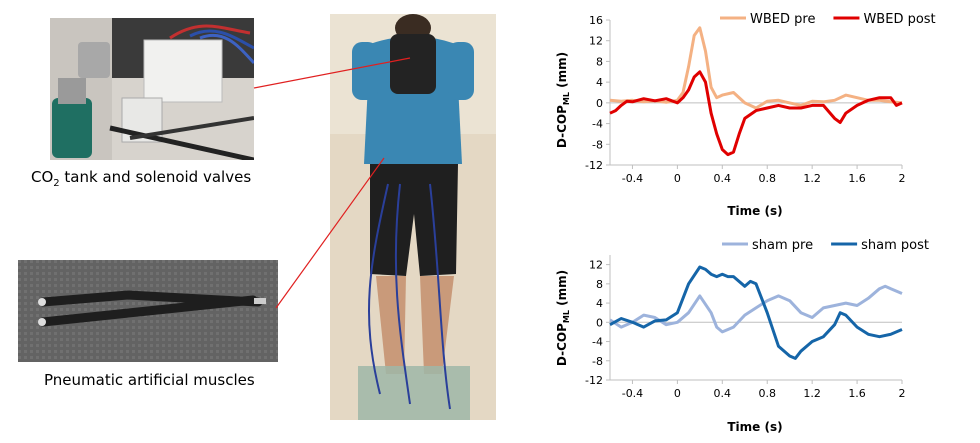 The width and height of the screenshot is (980, 443). Describe the element at coordinates (148, 311) in the screenshot. I see `pneumatic-muscles-photo` at that location.